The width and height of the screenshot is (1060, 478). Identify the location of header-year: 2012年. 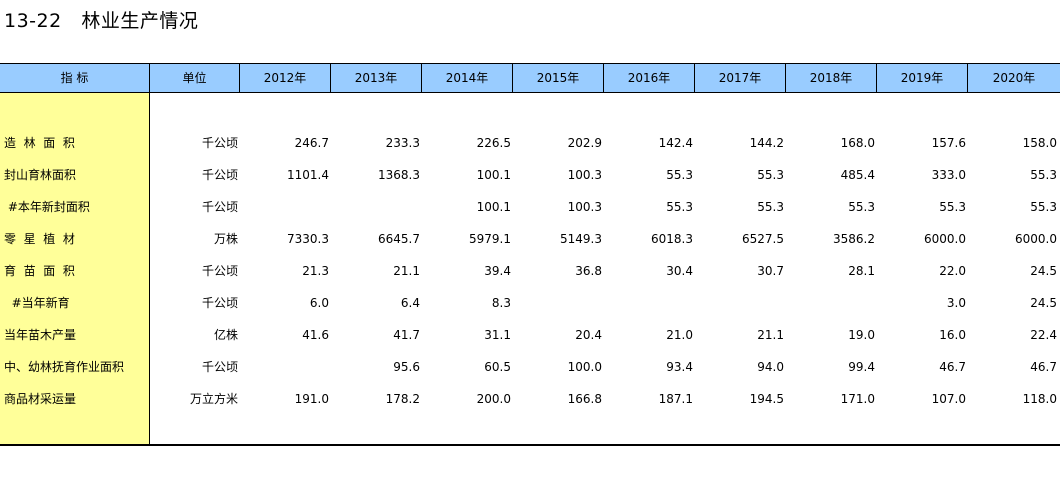
(285, 78).